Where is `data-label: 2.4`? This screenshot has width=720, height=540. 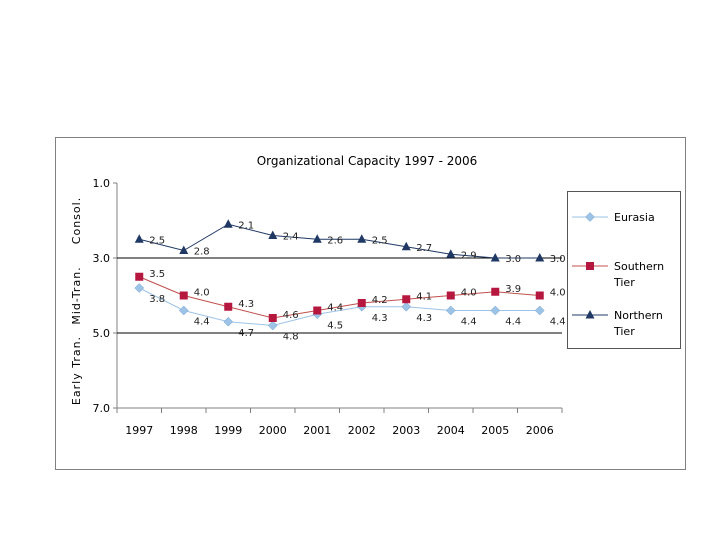 data-label: 2.4 is located at coordinates (291, 237).